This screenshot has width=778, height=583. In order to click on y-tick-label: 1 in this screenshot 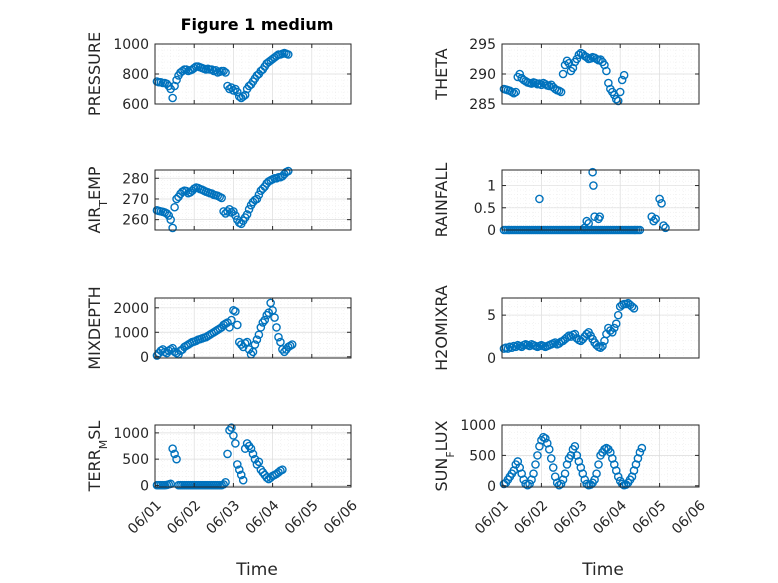, I will do `click(491, 187)`.